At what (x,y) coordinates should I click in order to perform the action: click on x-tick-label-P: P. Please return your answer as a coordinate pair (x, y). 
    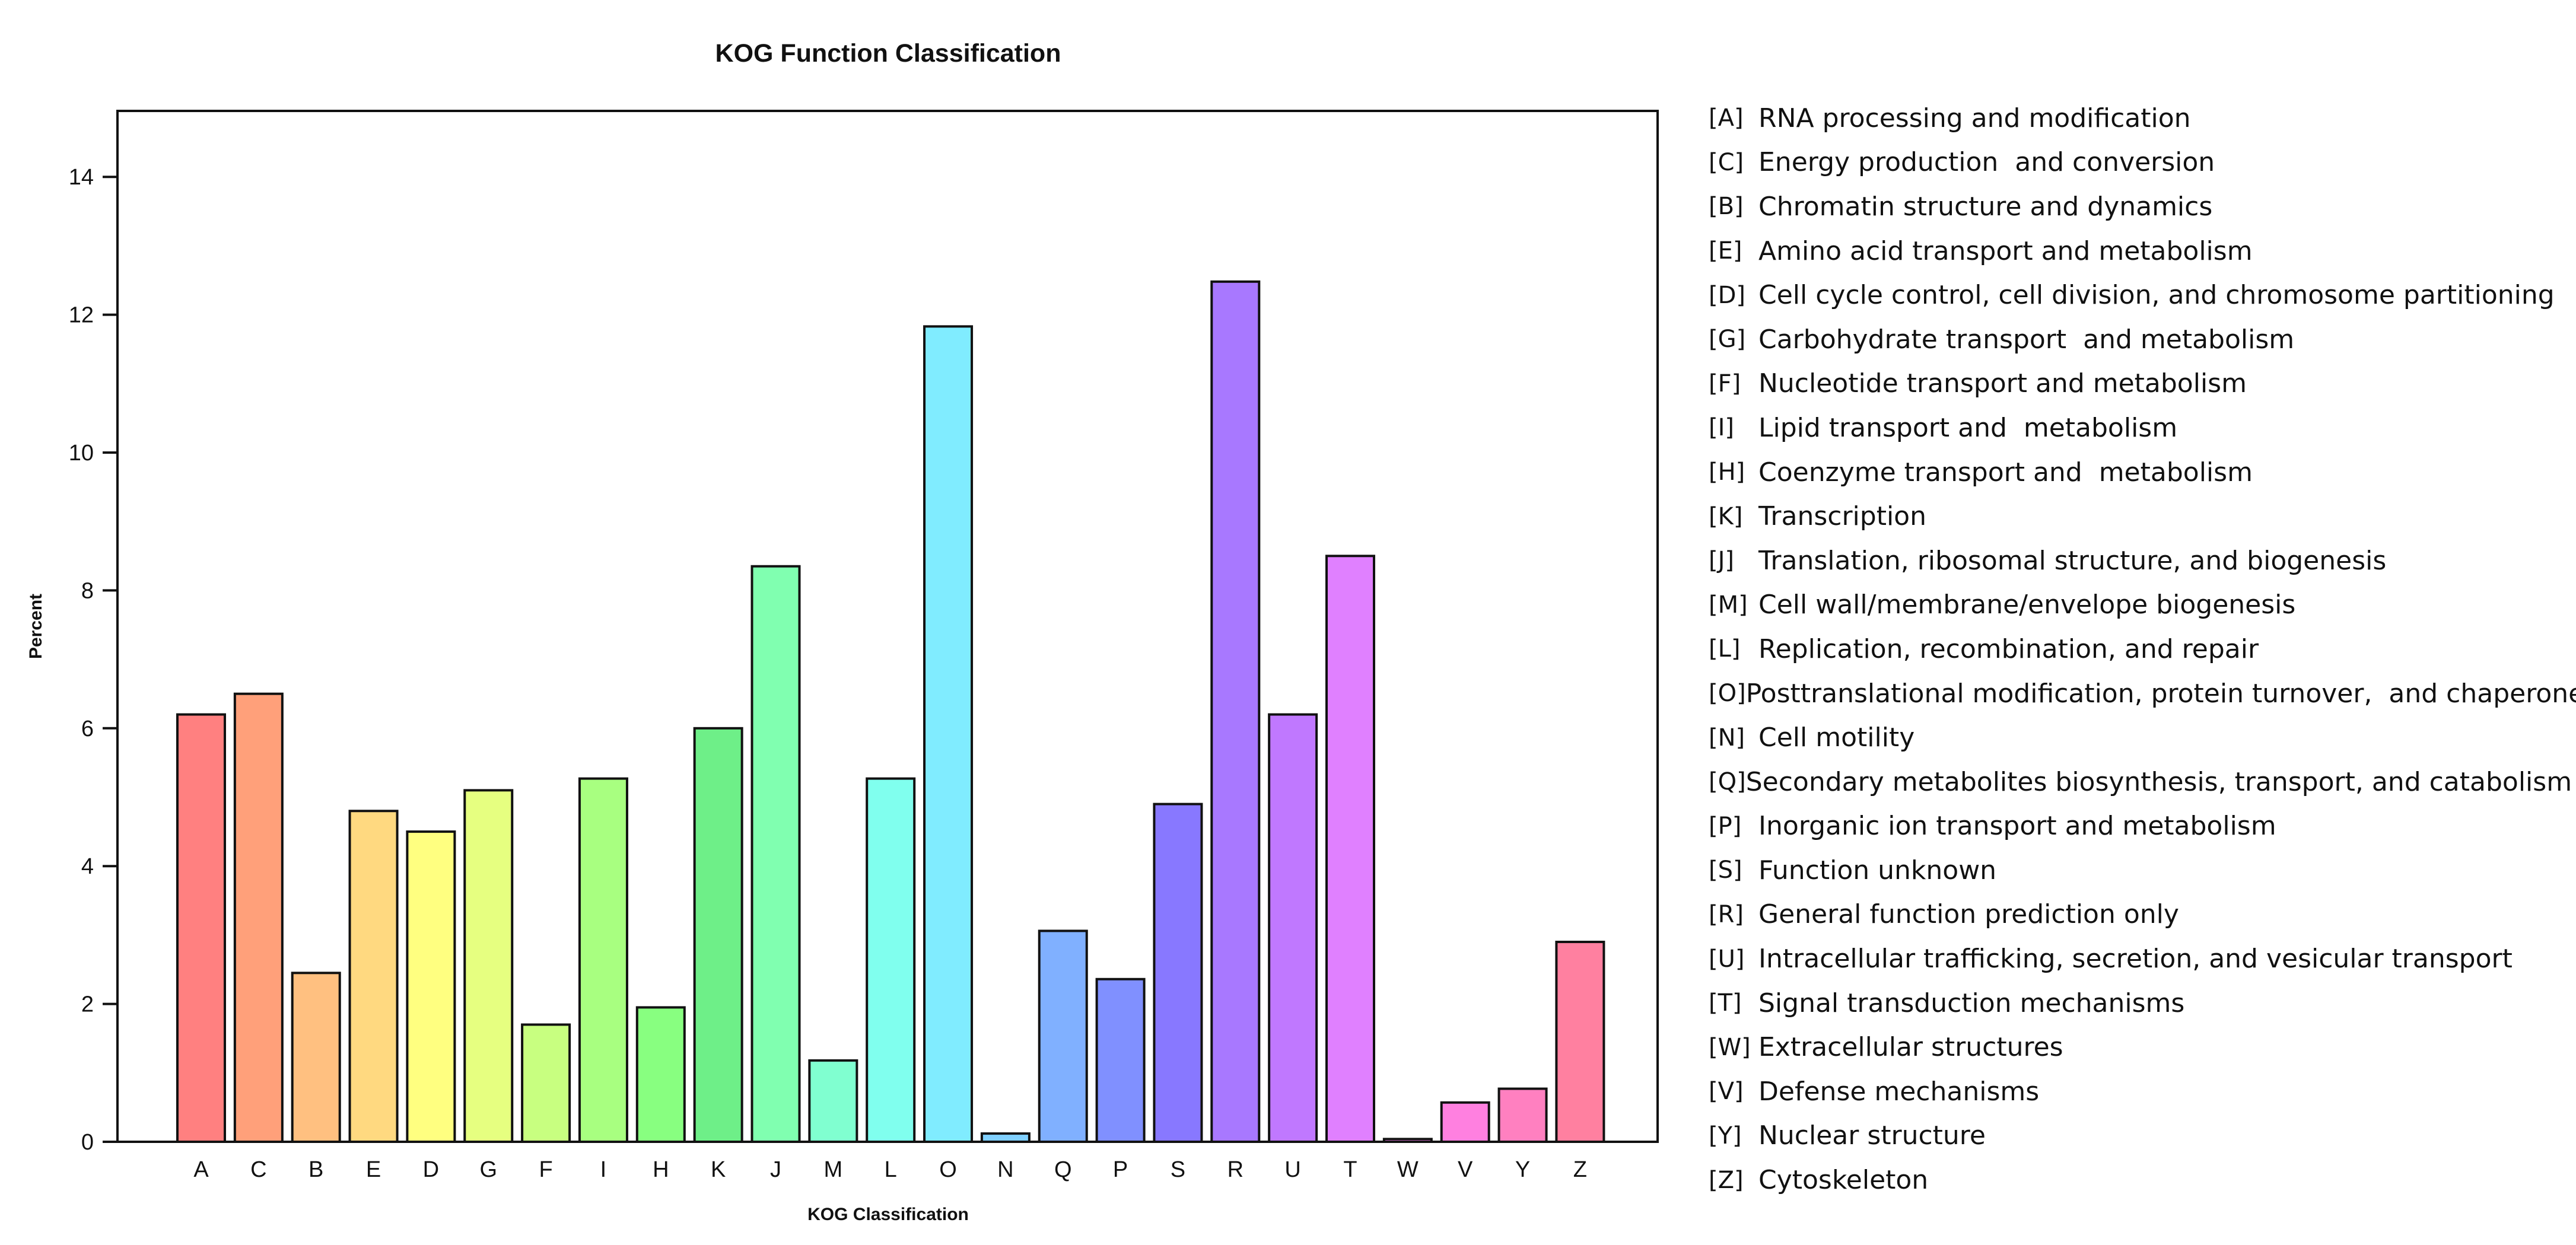
    Looking at the image, I should click on (1120, 1169).